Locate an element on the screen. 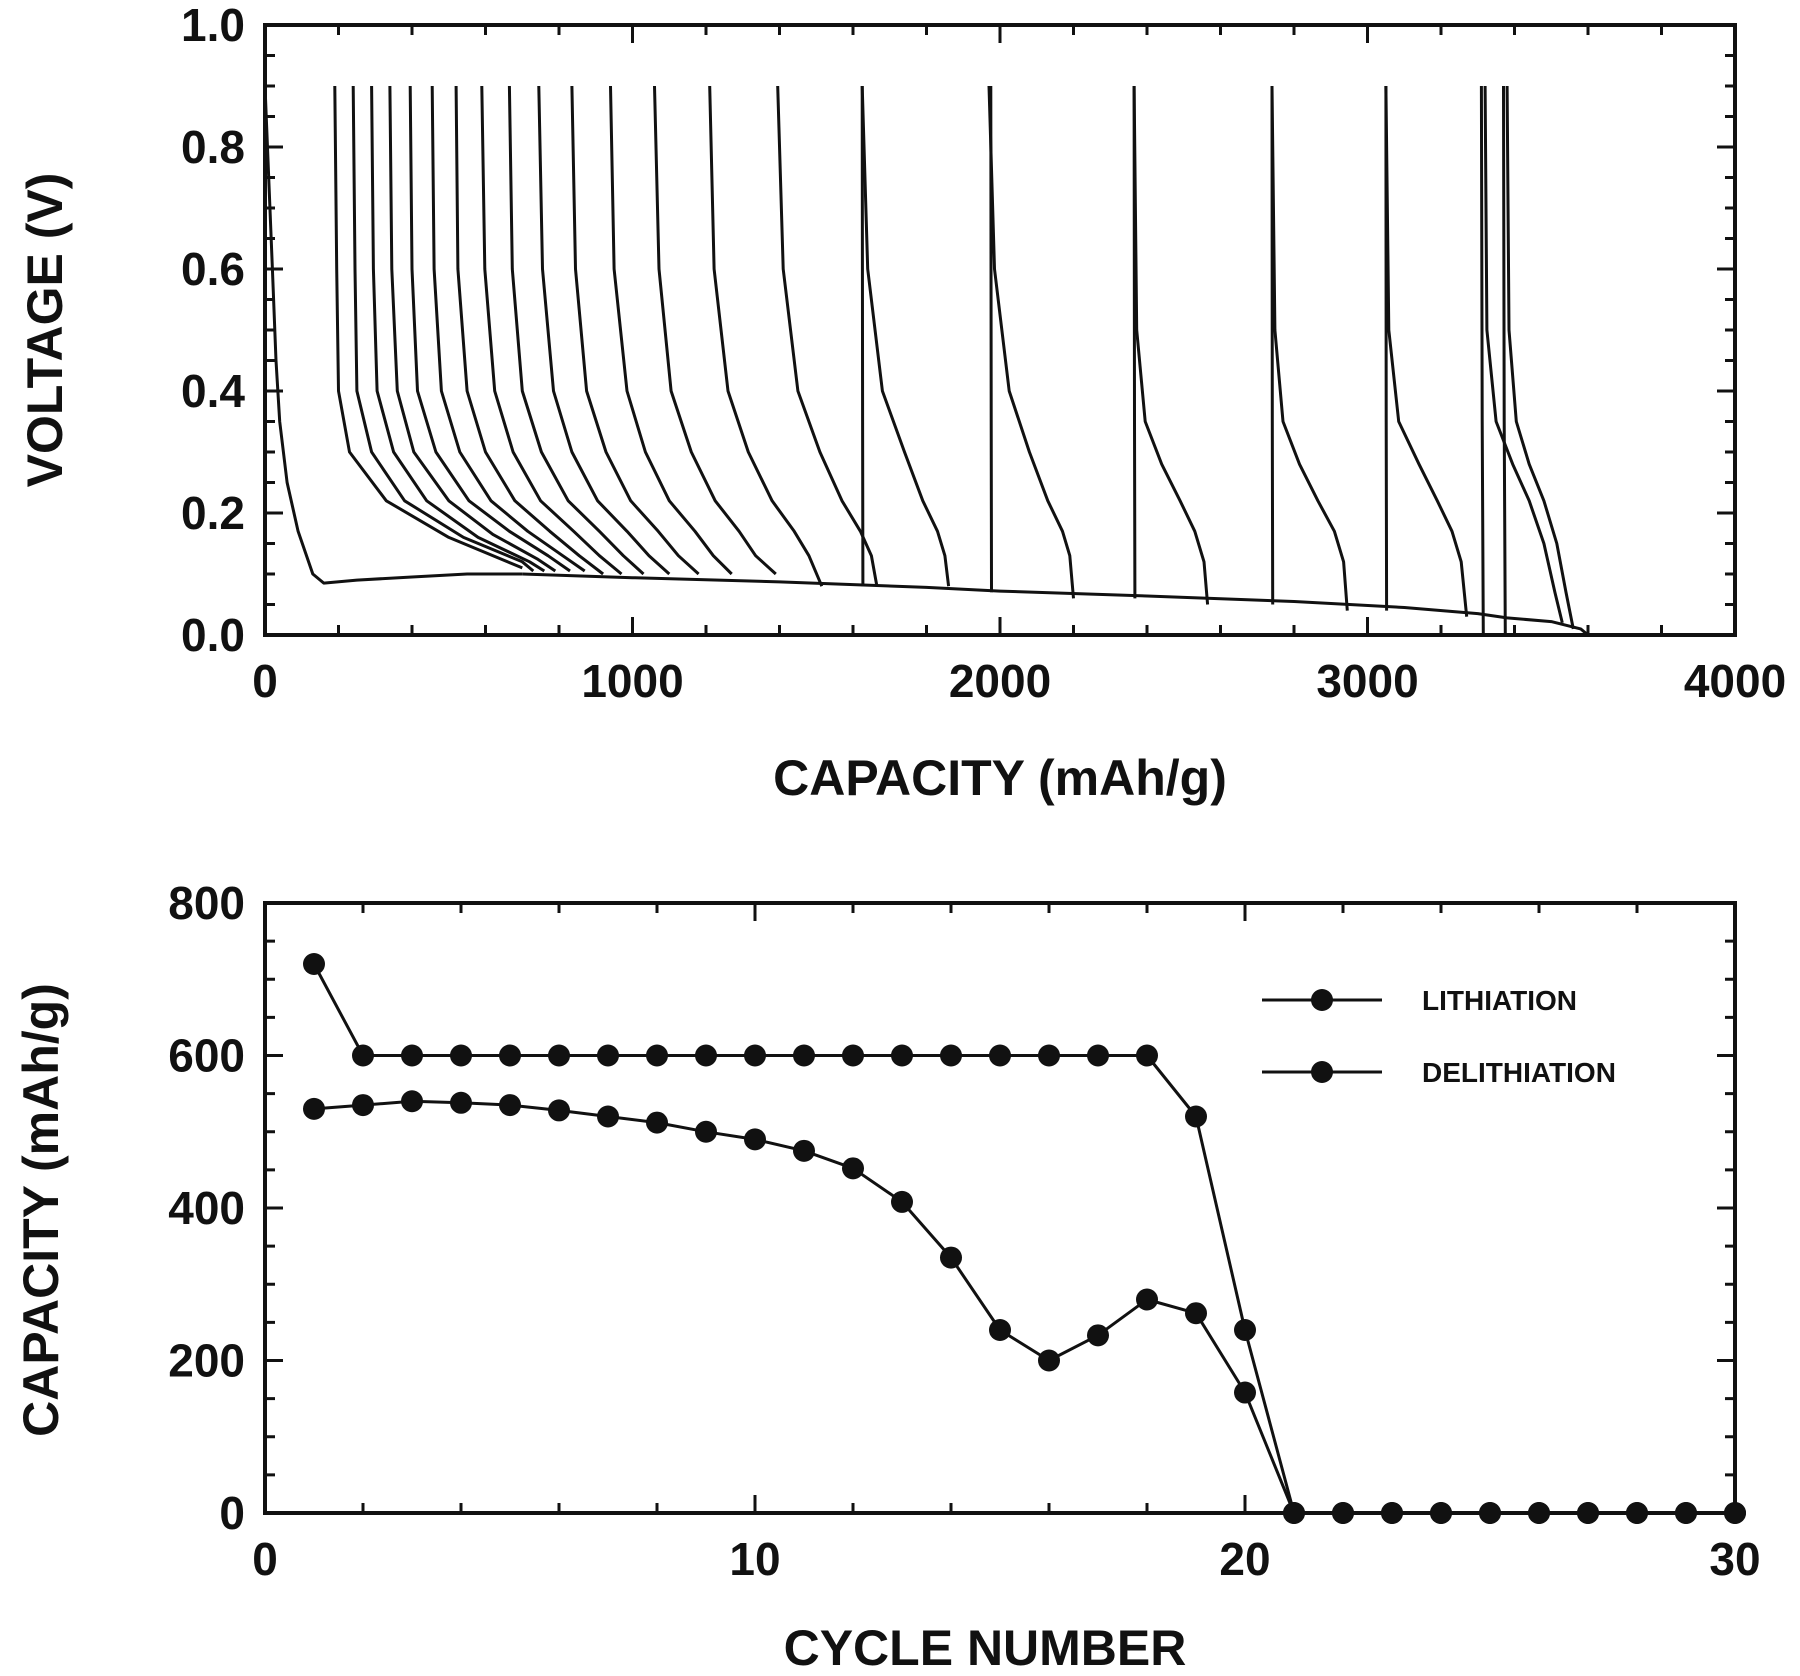  bottom-y-tick-label: 600 is located at coordinates (206, 1056).